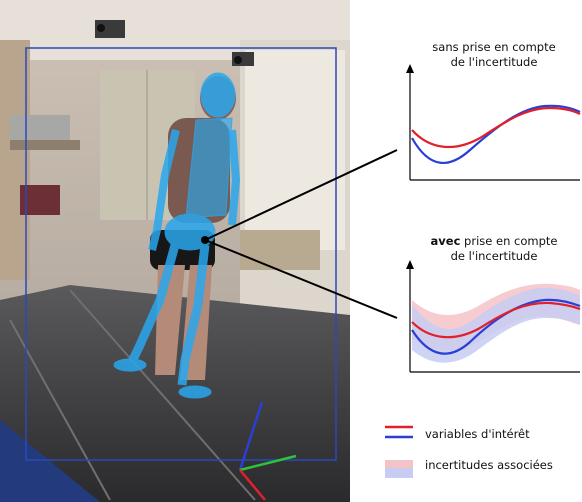 The width and height of the screenshot is (582, 502). What do you see at coordinates (489, 465) in the screenshot?
I see `legend-label-bands: incertitudes associées` at bounding box center [489, 465].